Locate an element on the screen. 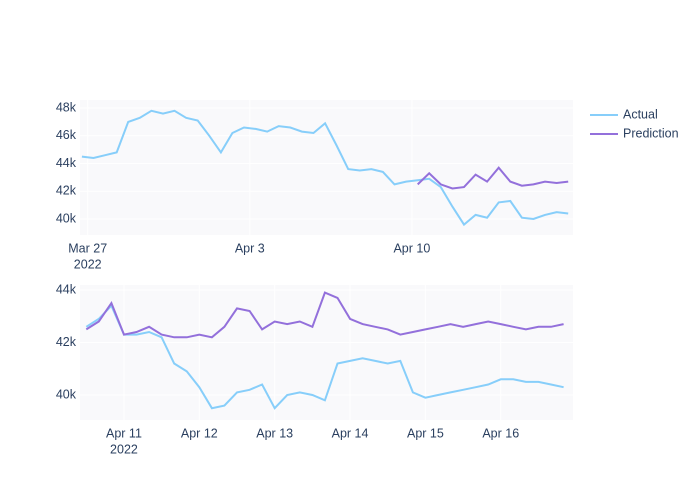 The height and width of the screenshot is (500, 700). x-tick-label: Apr 16 is located at coordinates (500, 433).